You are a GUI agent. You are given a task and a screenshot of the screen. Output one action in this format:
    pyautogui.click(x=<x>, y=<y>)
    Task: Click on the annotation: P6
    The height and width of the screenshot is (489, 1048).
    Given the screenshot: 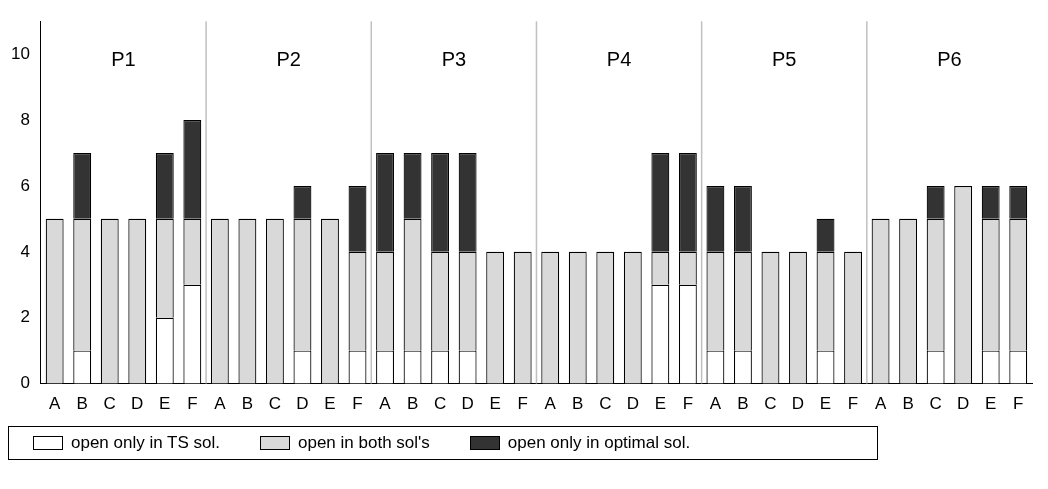 What is the action you would take?
    pyautogui.click(x=949, y=59)
    